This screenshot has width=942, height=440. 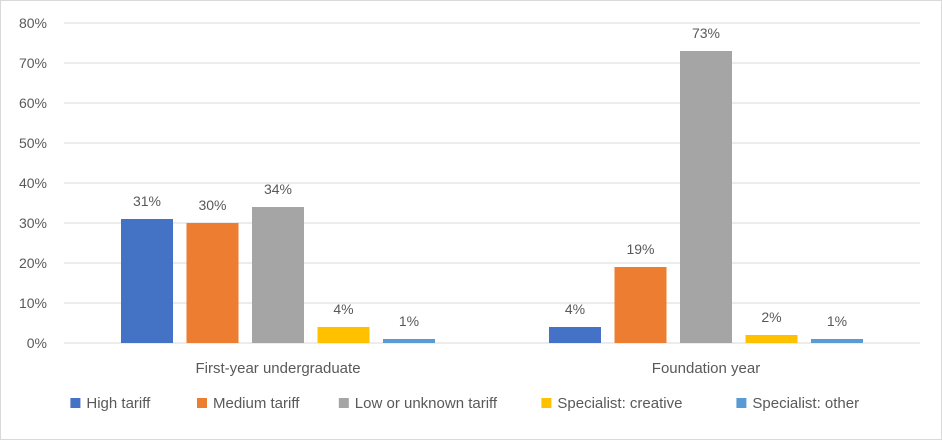 I want to click on data-label: 30%, so click(x=212, y=205).